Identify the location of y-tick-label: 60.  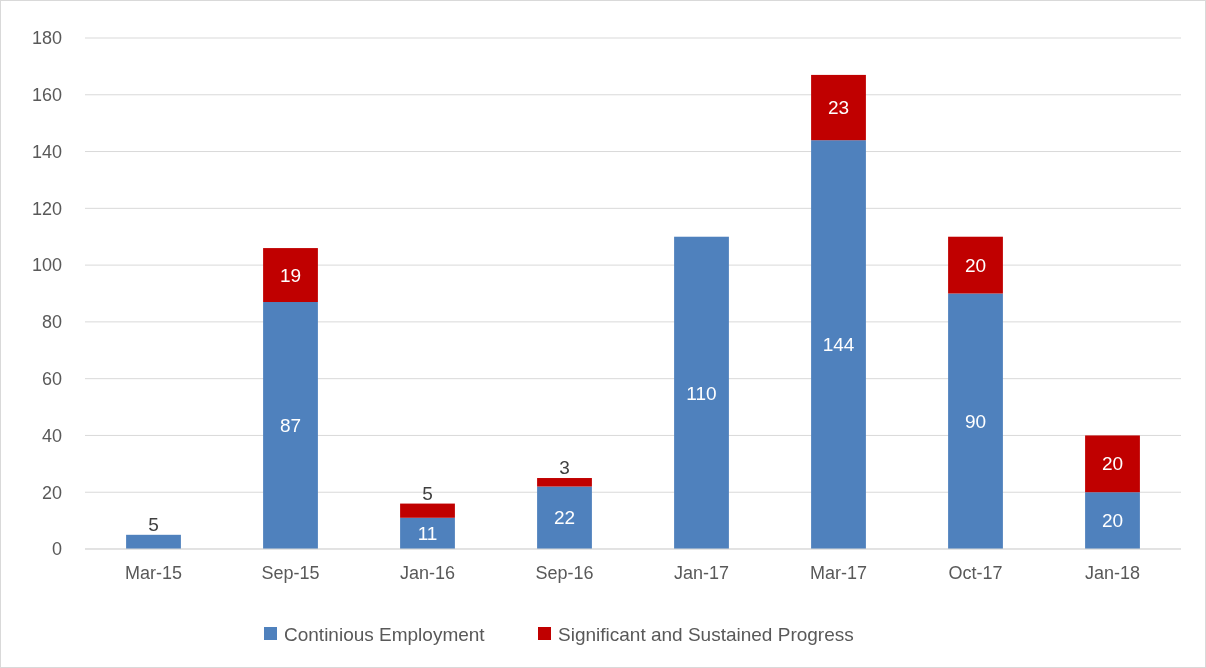
(51, 378).